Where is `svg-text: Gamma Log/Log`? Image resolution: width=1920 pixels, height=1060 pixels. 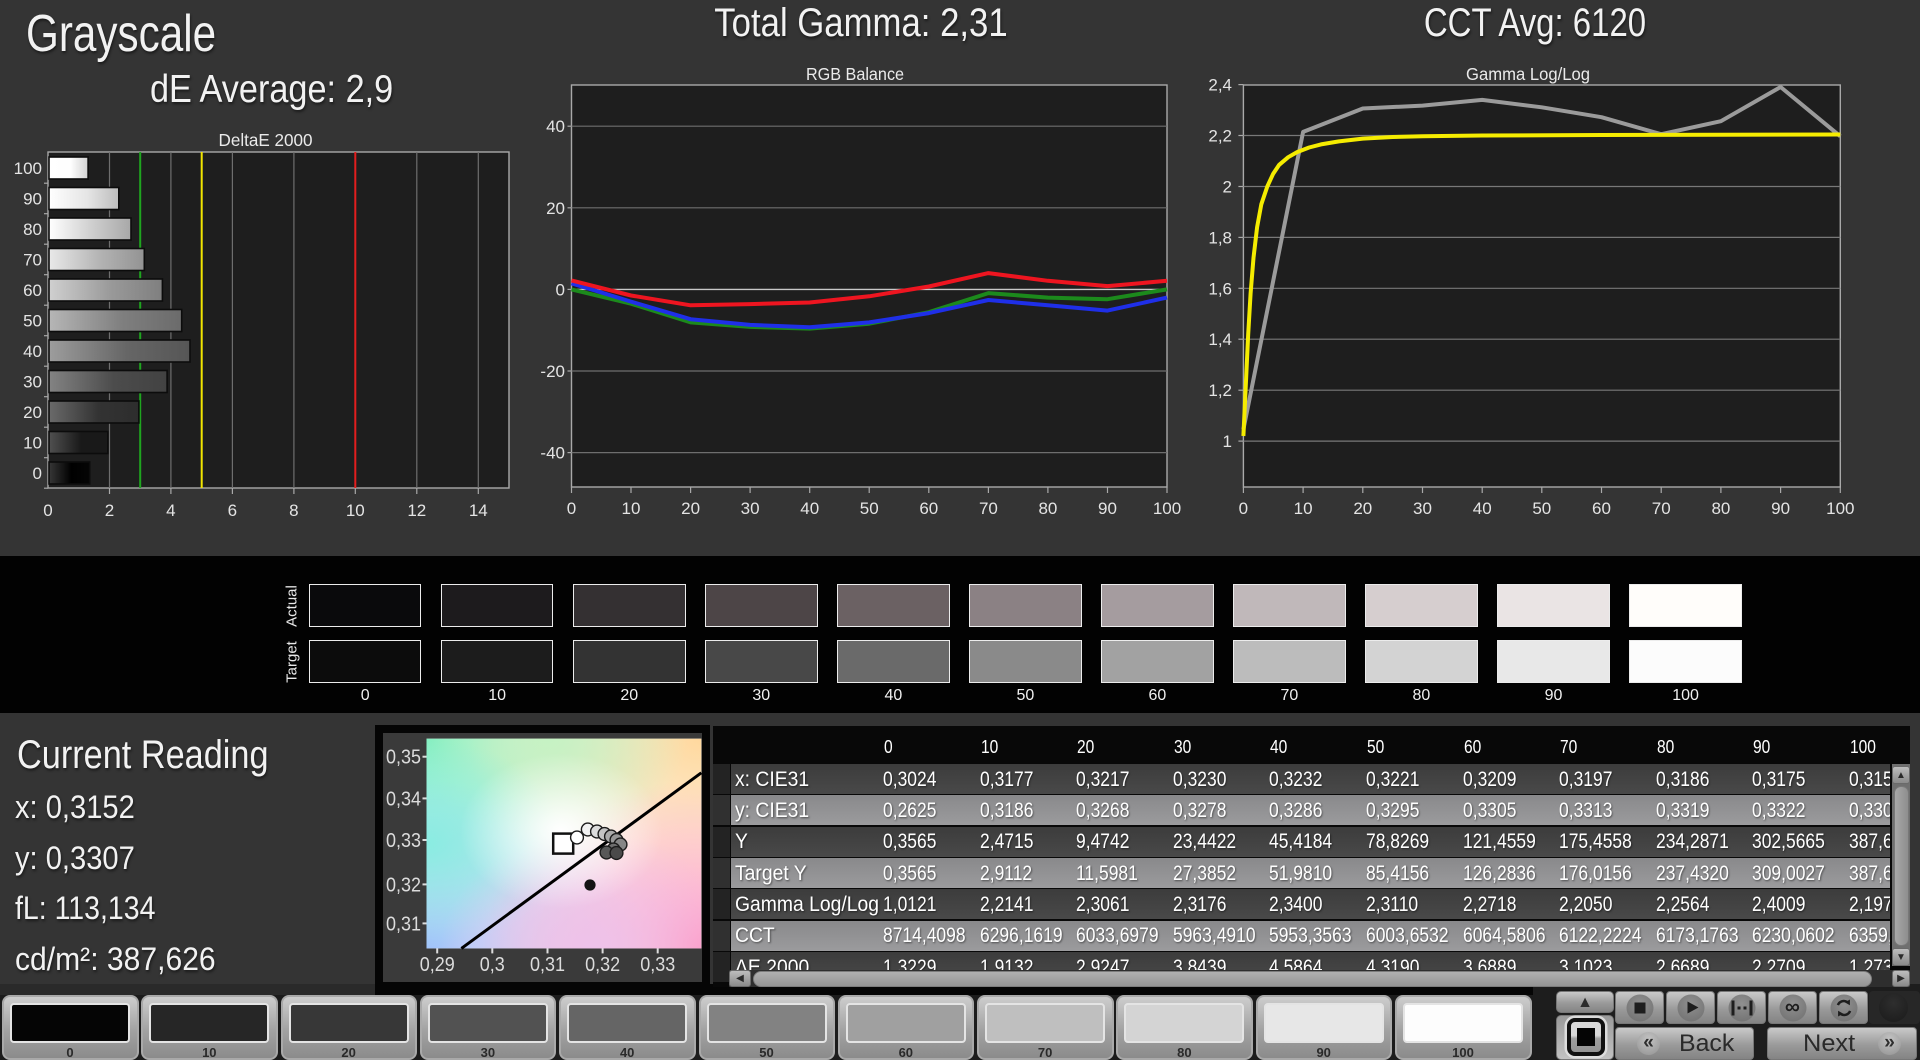
svg-text: Gamma Log/Log is located at coordinates (1528, 73).